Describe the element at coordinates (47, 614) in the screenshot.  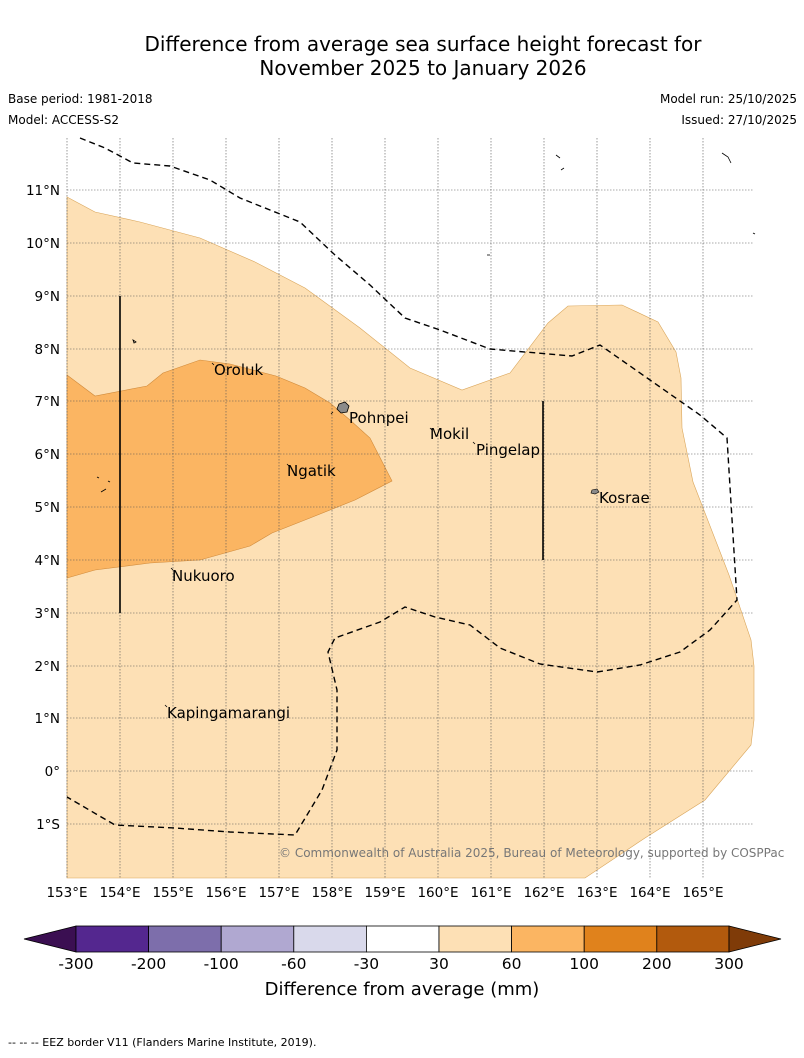
I see `lat-label: 3°N` at that location.